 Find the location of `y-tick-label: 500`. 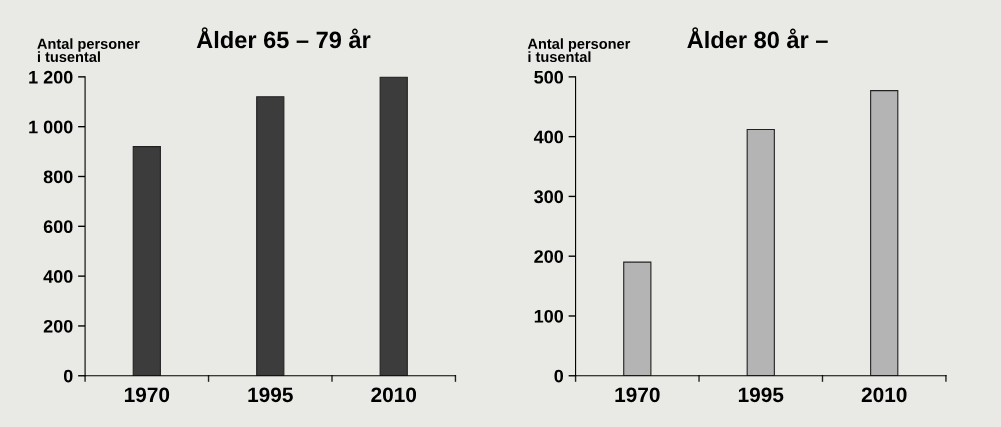

y-tick-label: 500 is located at coordinates (549, 77).